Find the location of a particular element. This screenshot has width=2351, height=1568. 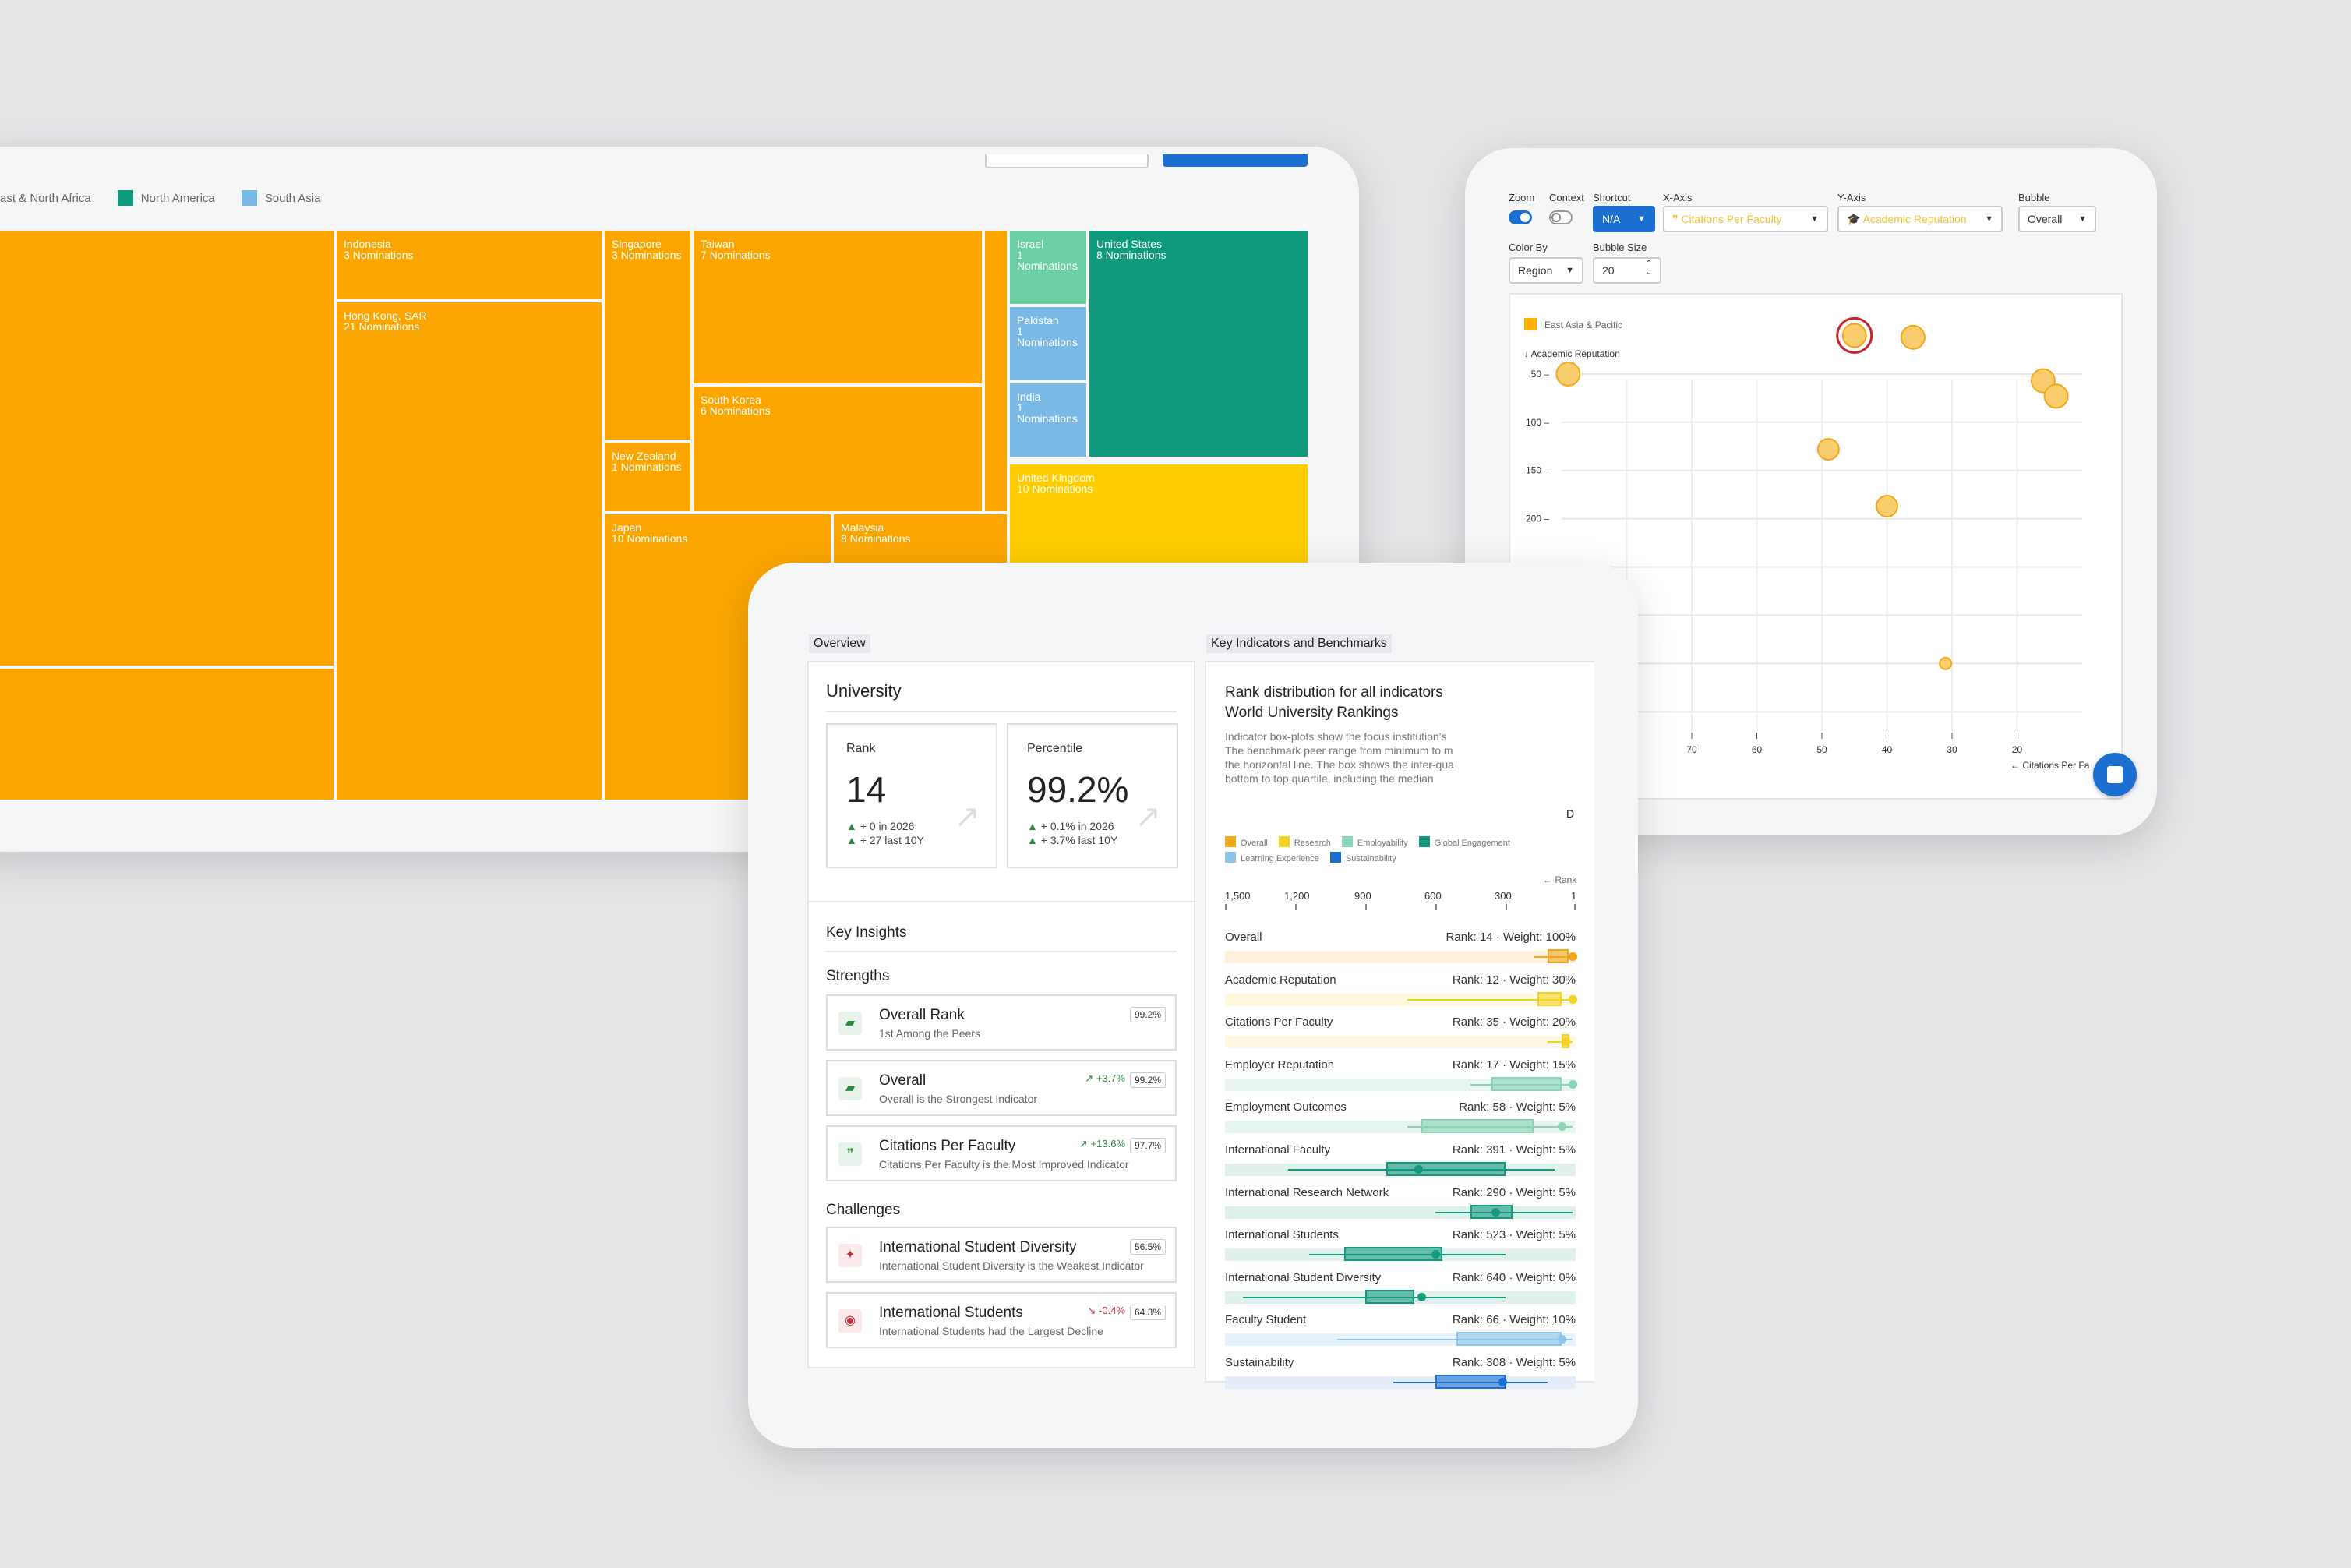

benchmarks-label: Key Indicators and Benchmarks is located at coordinates (1299, 643).